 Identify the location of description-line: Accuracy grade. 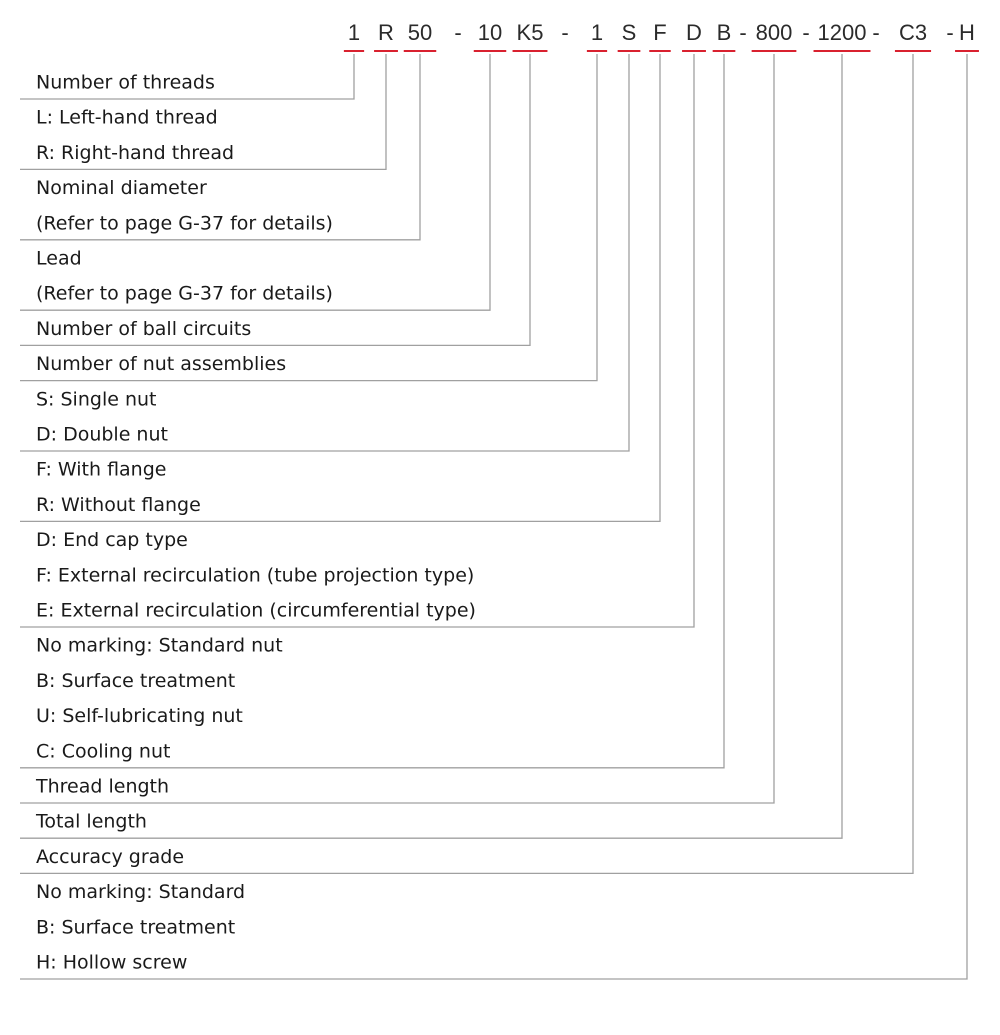
(110, 857).